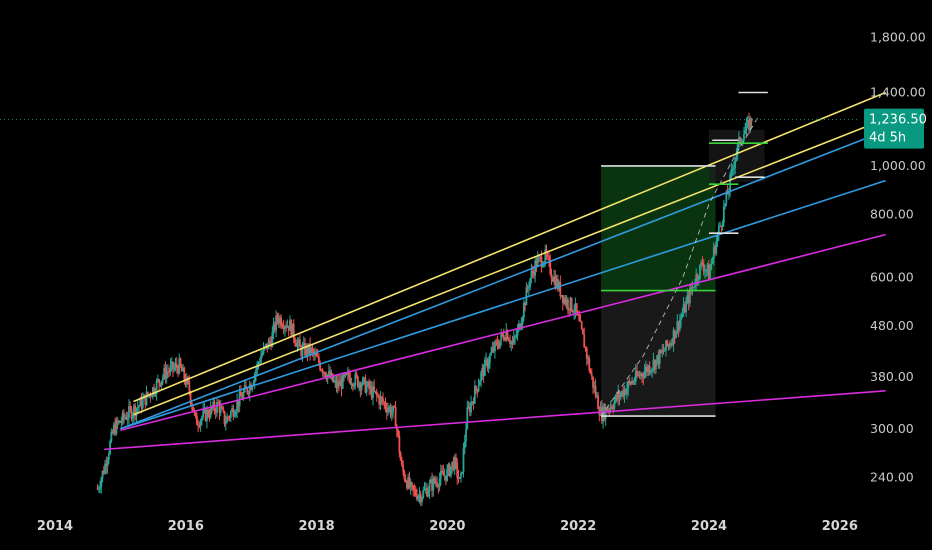 The height and width of the screenshot is (550, 932). I want to click on range-box-upper, so click(658, 228).